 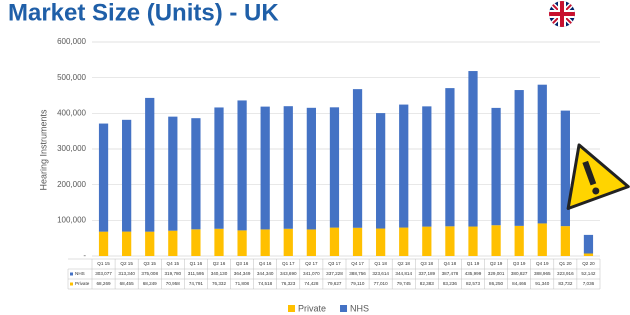 What do you see at coordinates (291, 308) in the screenshot?
I see `legend-swatch` at bounding box center [291, 308].